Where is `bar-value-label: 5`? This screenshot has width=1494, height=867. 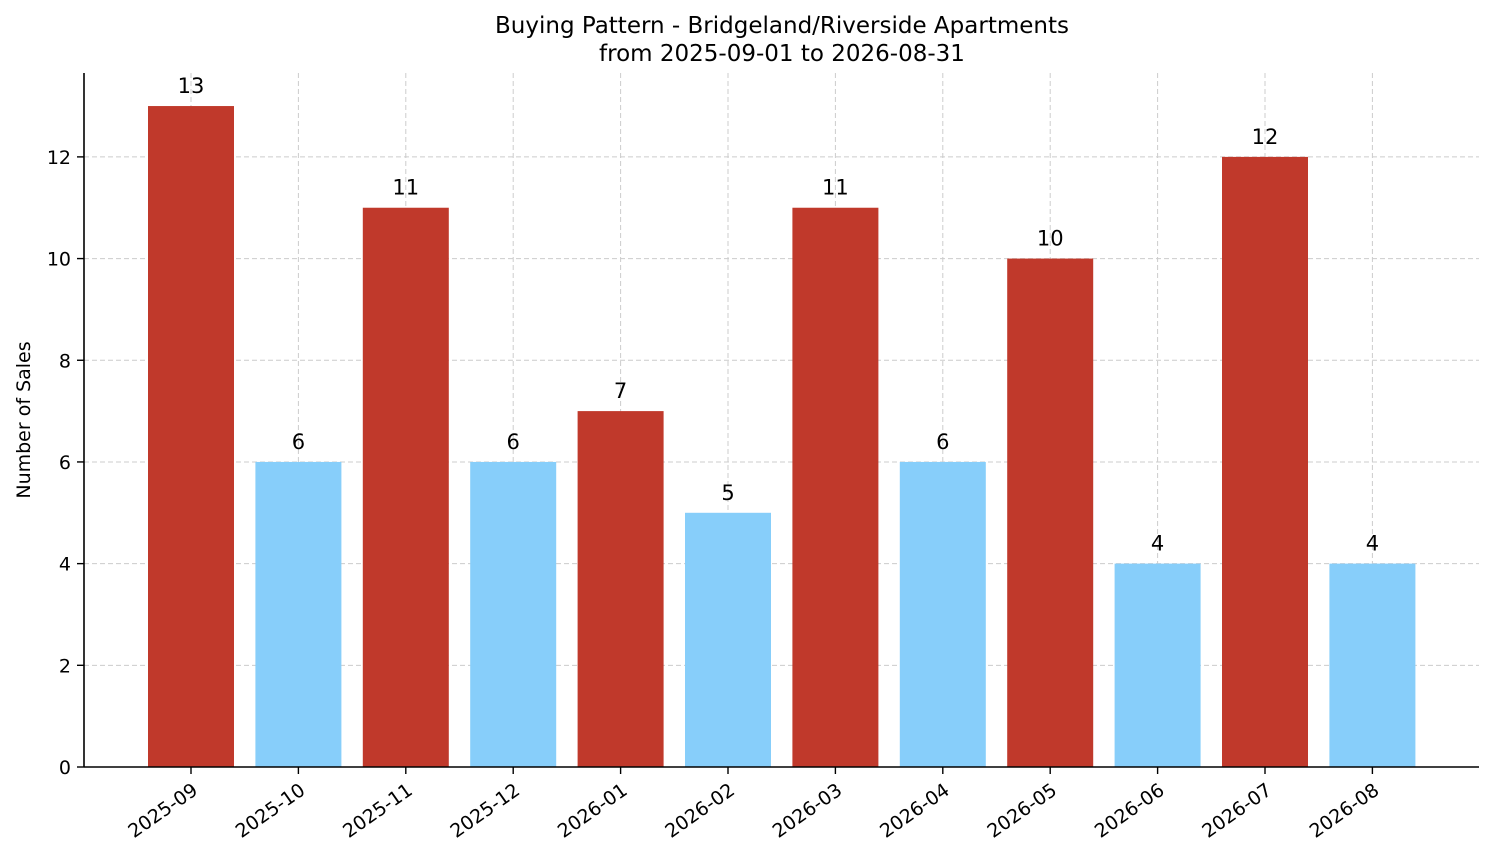
bar-value-label: 5 is located at coordinates (727, 493).